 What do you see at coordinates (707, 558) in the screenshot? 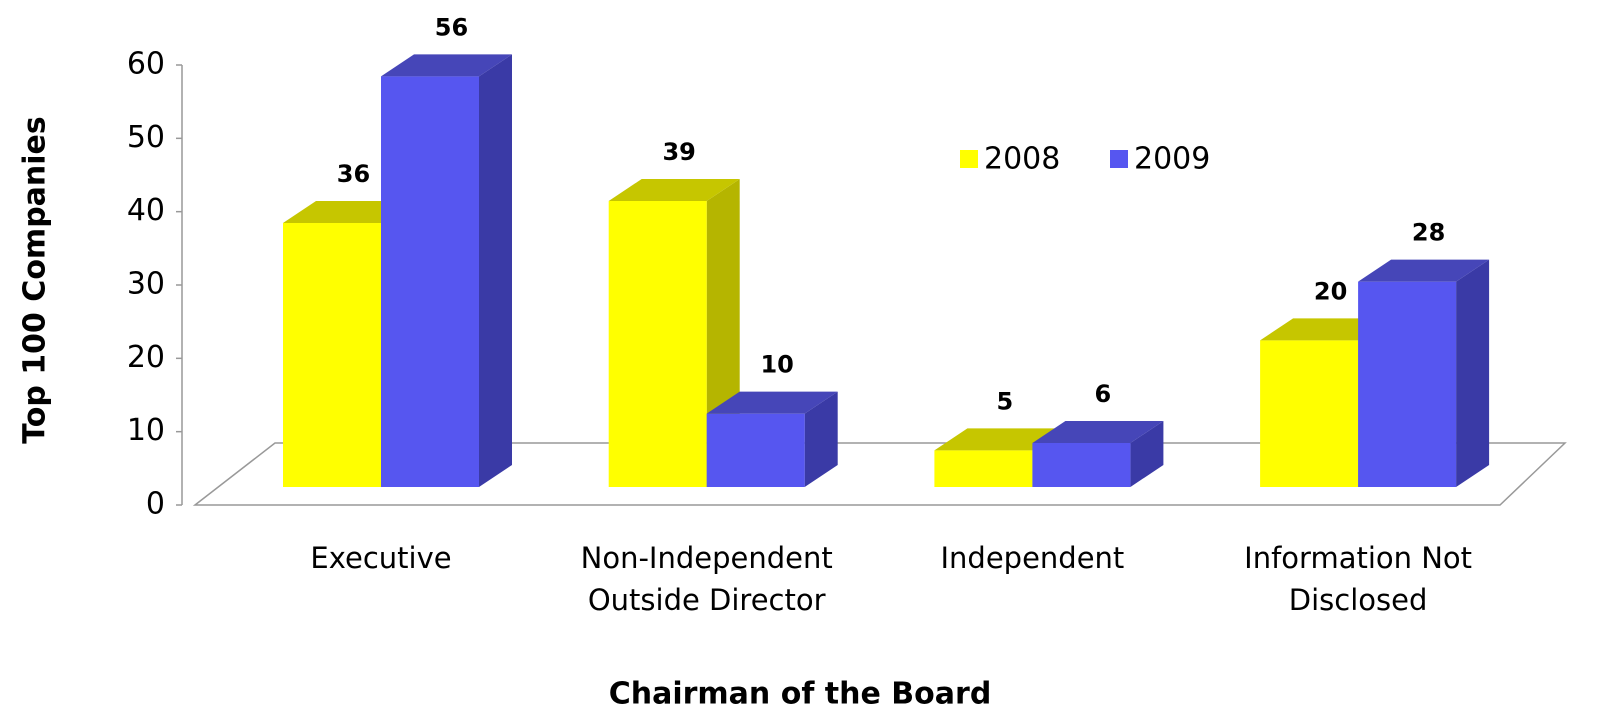
I see `x-tick-label: Non-Independent` at bounding box center [707, 558].